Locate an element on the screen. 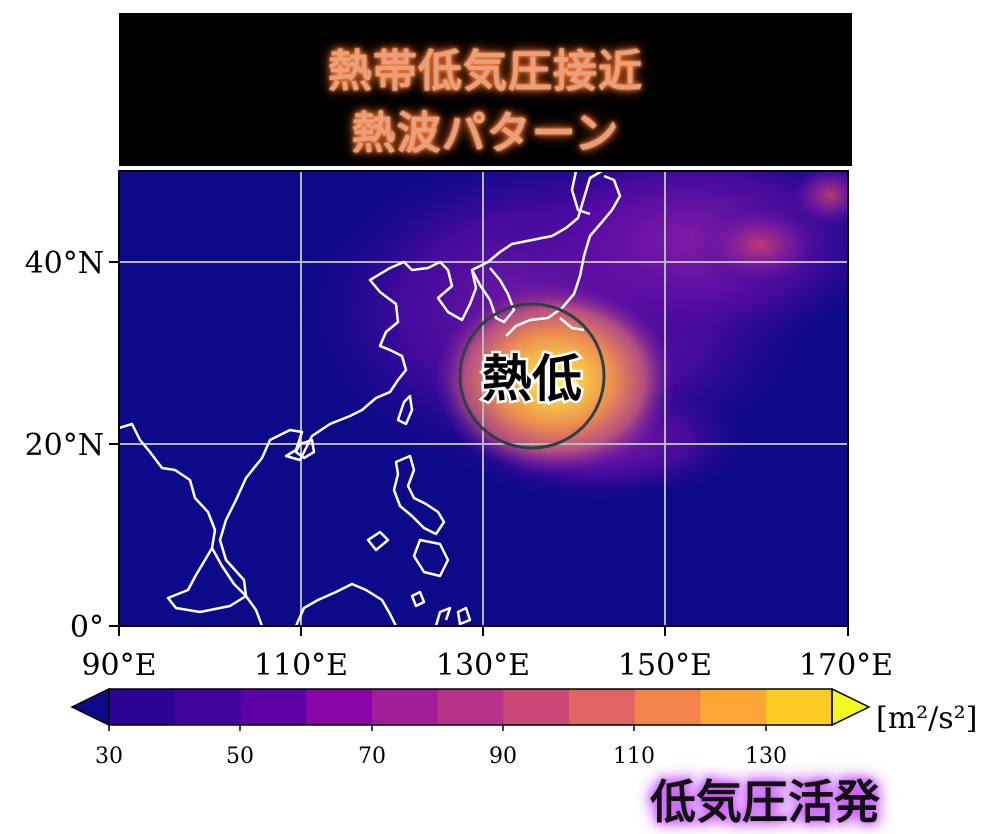 This screenshot has width=1004, height=834. ytick-label: 0° is located at coordinates (87, 627).